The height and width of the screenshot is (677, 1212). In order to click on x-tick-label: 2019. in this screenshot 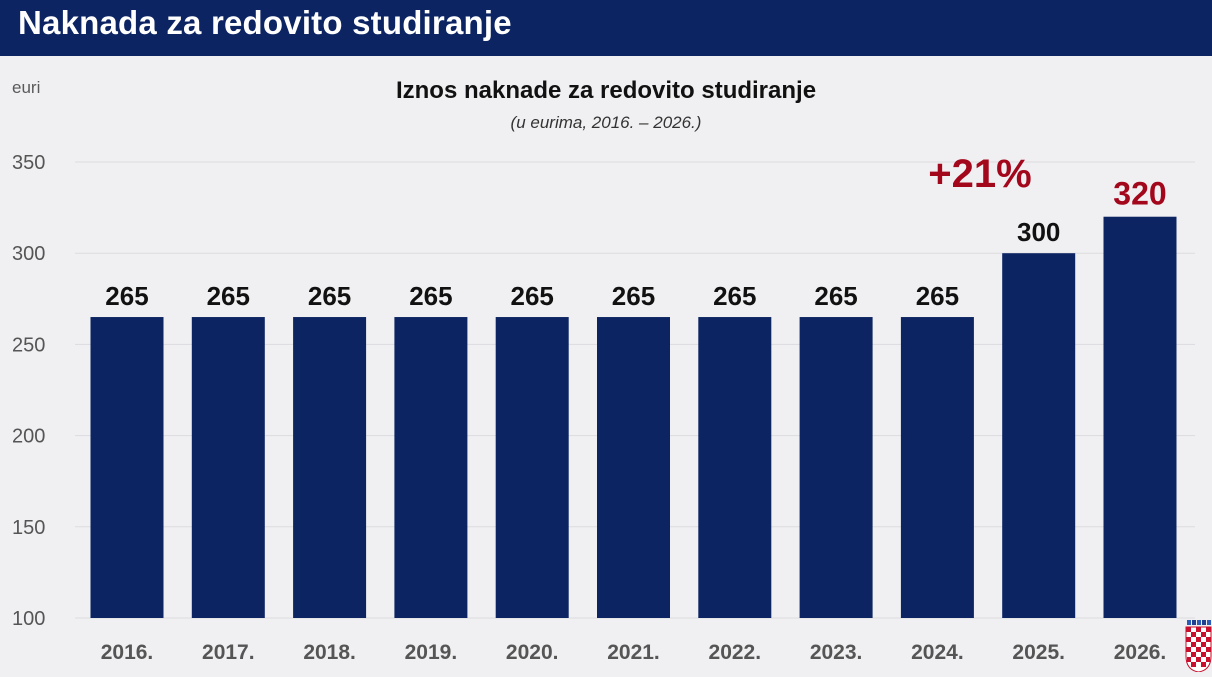, I will do `click(431, 652)`.